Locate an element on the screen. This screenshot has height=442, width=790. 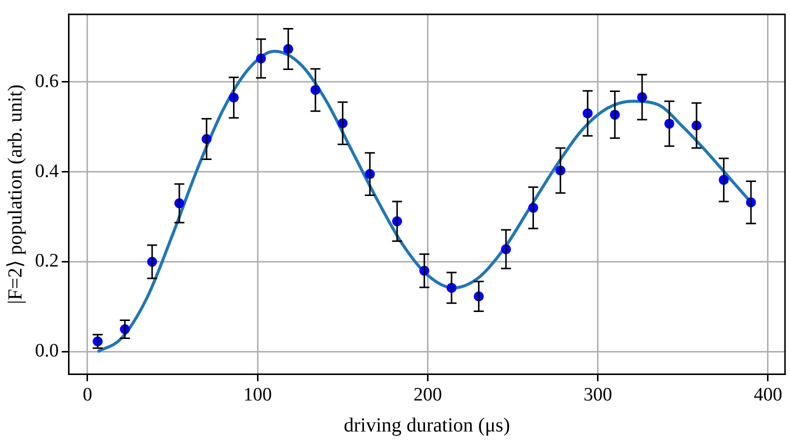
y-tick-label: 0.4 is located at coordinates (47, 171).